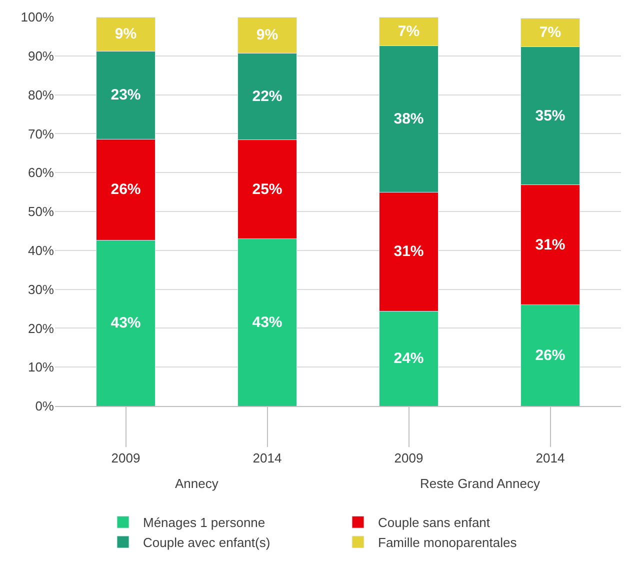 Image resolution: width=631 pixels, height=567 pixels. What do you see at coordinates (41, 328) in the screenshot?
I see `y-tick-label: 20%` at bounding box center [41, 328].